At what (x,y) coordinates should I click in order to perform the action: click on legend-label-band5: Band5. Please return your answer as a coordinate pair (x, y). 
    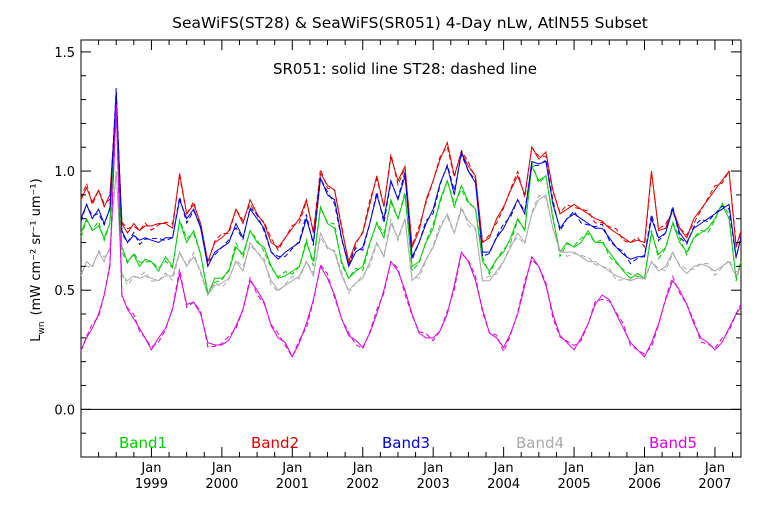
    Looking at the image, I should click on (673, 443).